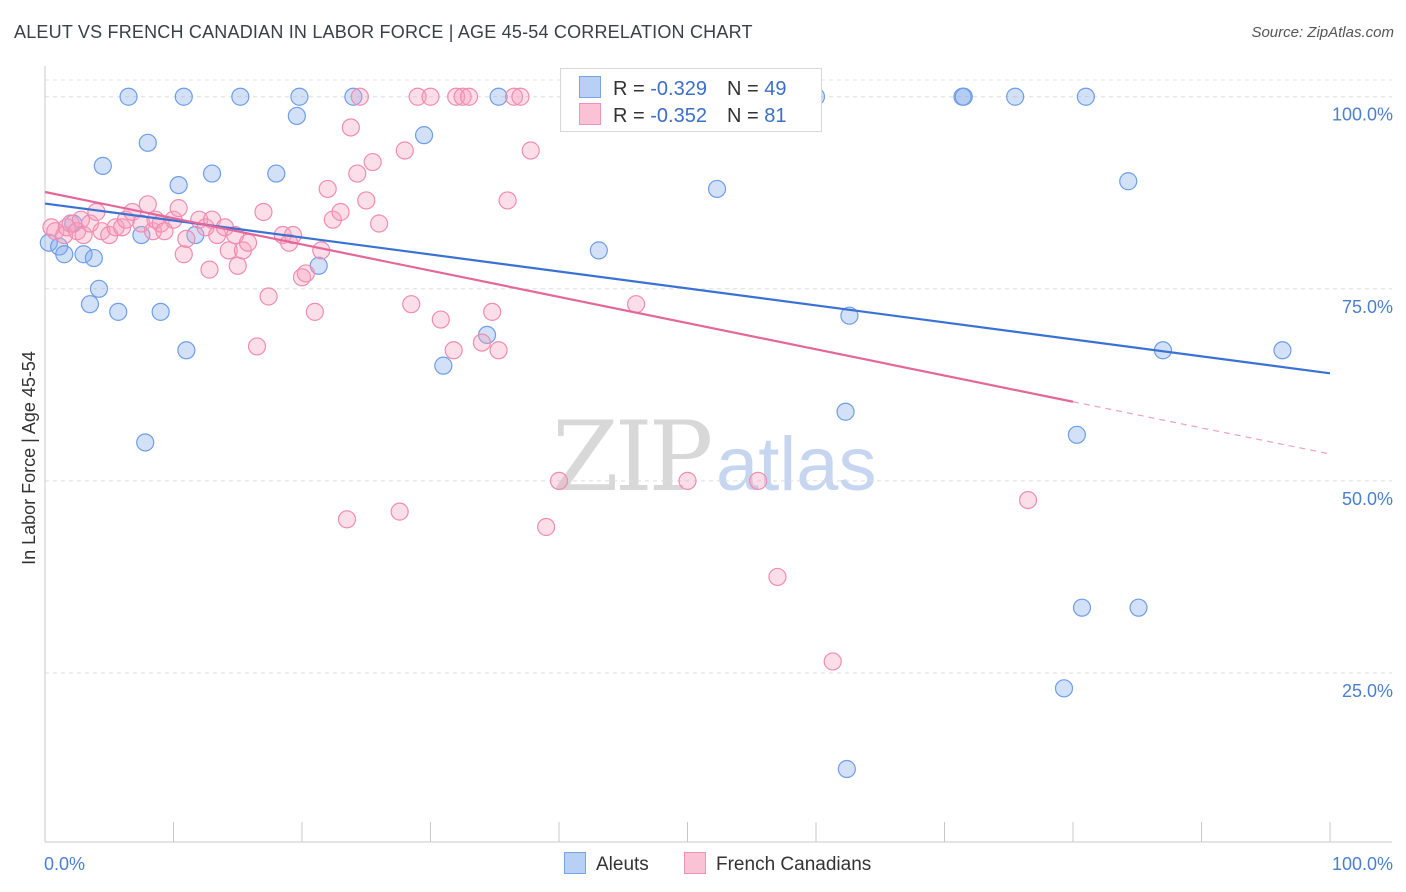 This screenshot has height=892, width=1406. What do you see at coordinates (1362, 864) in the screenshot?
I see `x-tick-label-max: 100.0%` at bounding box center [1362, 864].